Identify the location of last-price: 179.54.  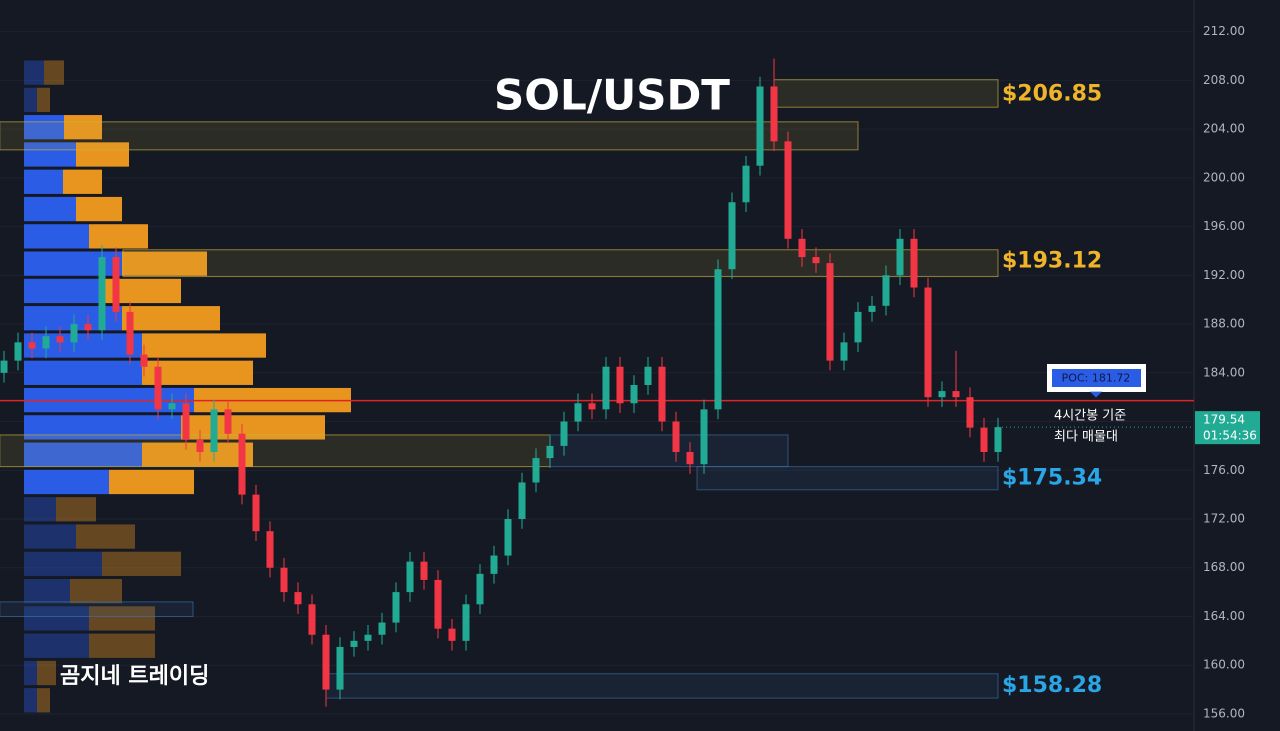
(1224, 420).